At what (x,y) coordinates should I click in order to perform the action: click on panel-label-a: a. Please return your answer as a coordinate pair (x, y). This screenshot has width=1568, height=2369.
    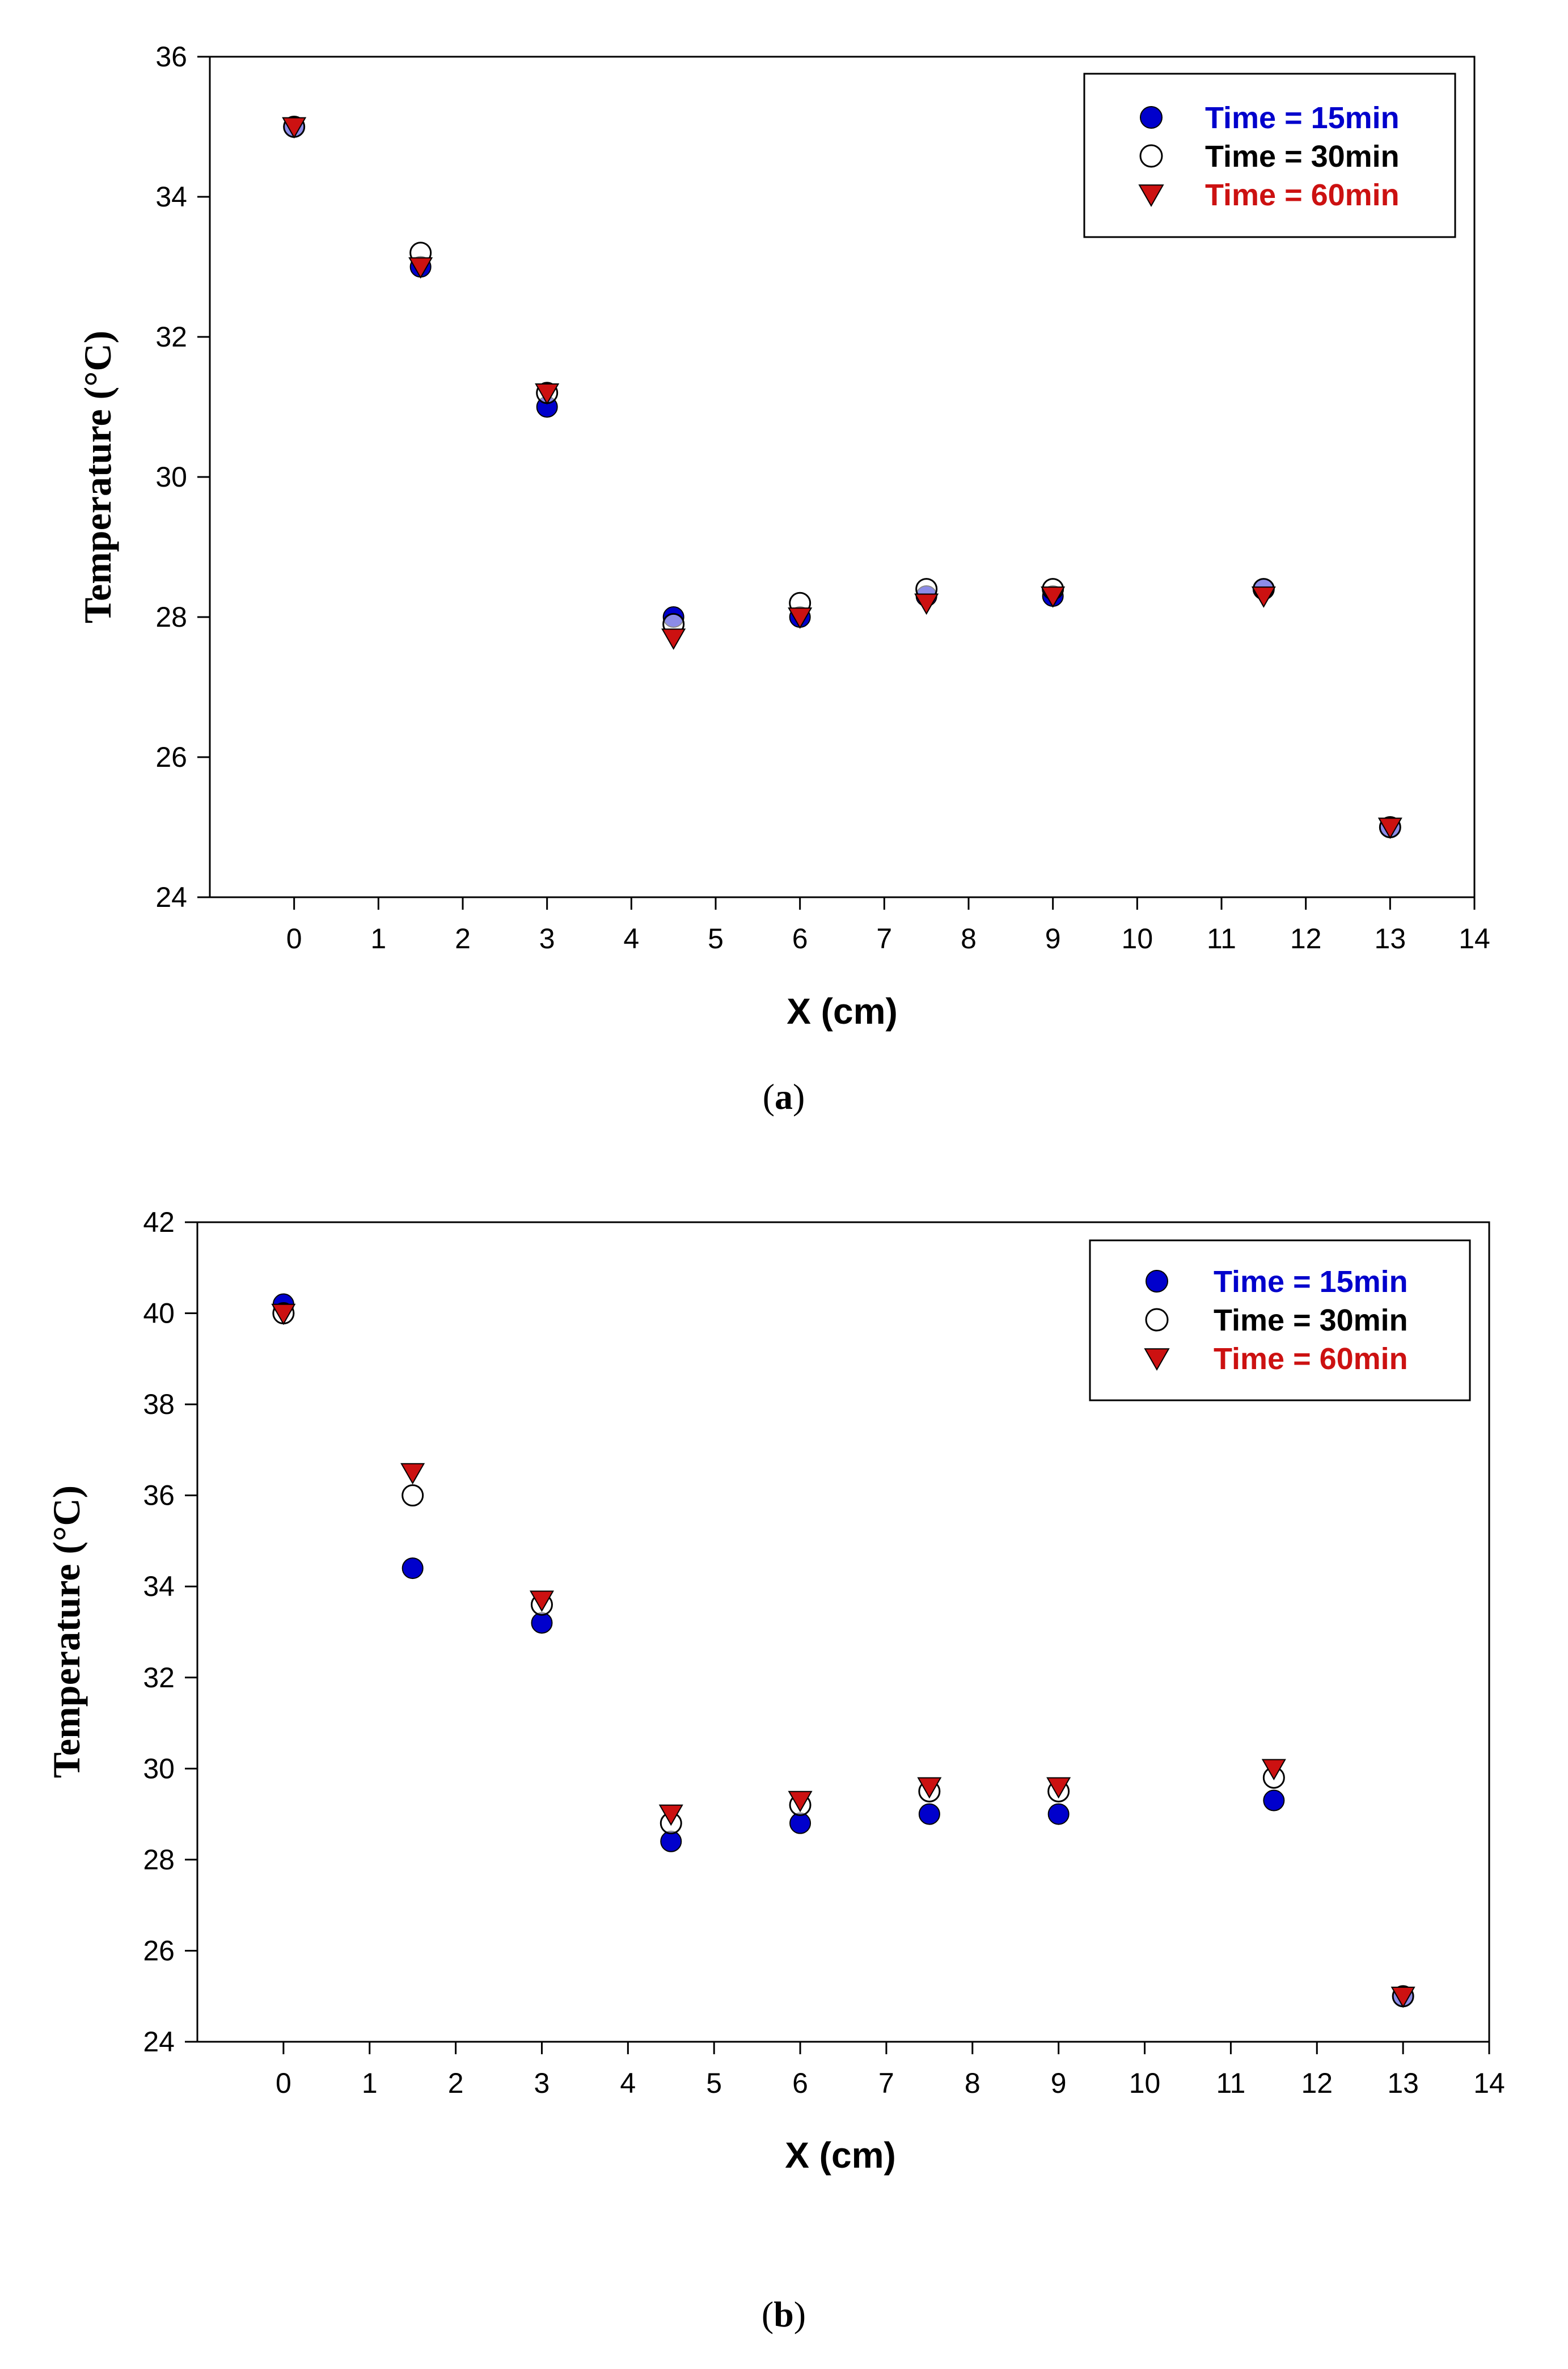
    Looking at the image, I should click on (784, 1096).